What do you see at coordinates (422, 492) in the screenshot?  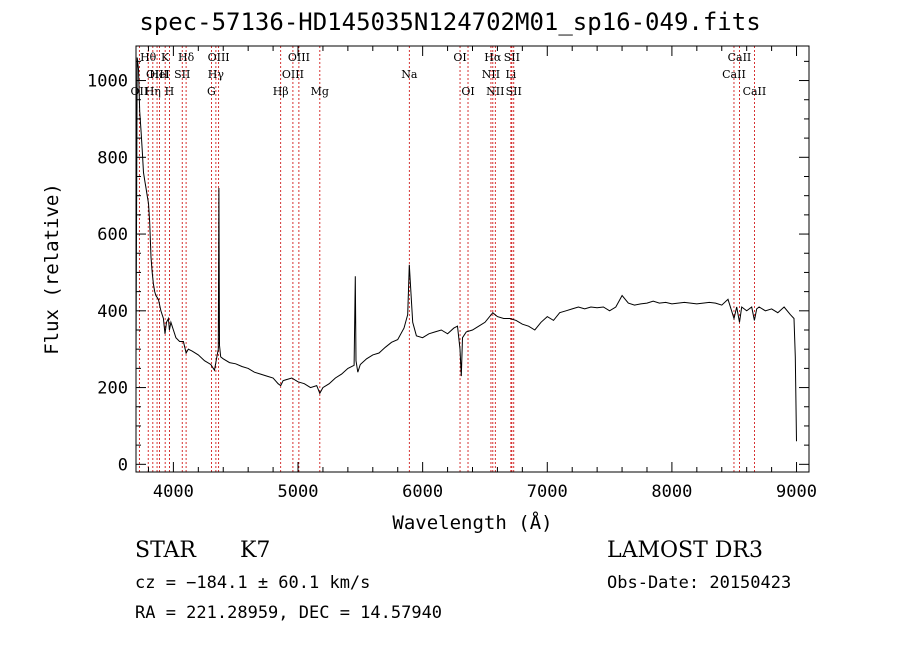 I see `x-tick-label: 6000` at bounding box center [422, 492].